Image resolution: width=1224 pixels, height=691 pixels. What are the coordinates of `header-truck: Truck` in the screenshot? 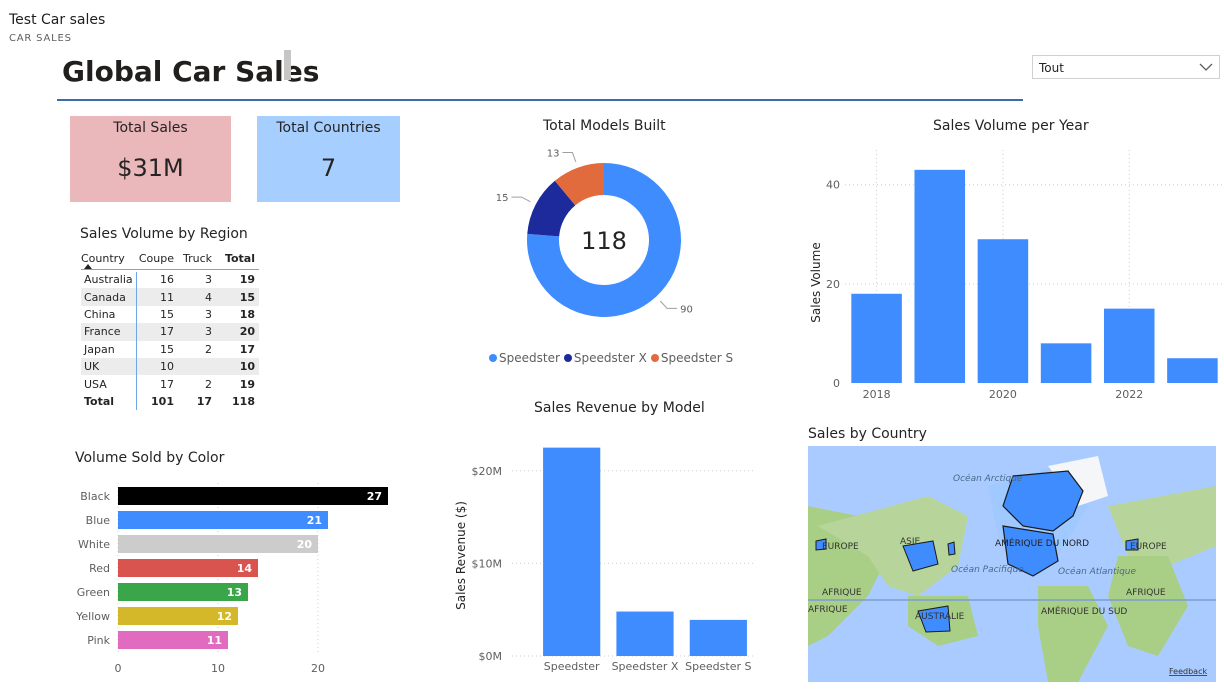 It's located at (197, 258).